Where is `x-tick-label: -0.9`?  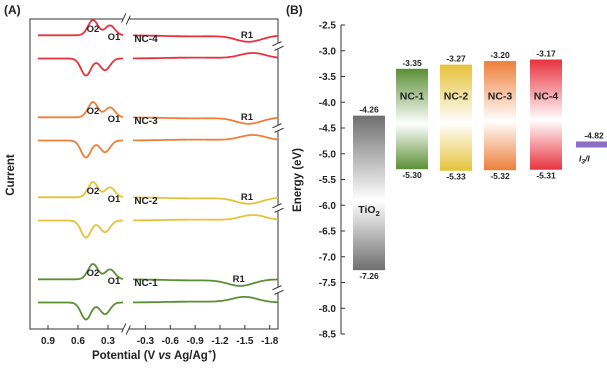
x-tick-label: -0.9 is located at coordinates (196, 341).